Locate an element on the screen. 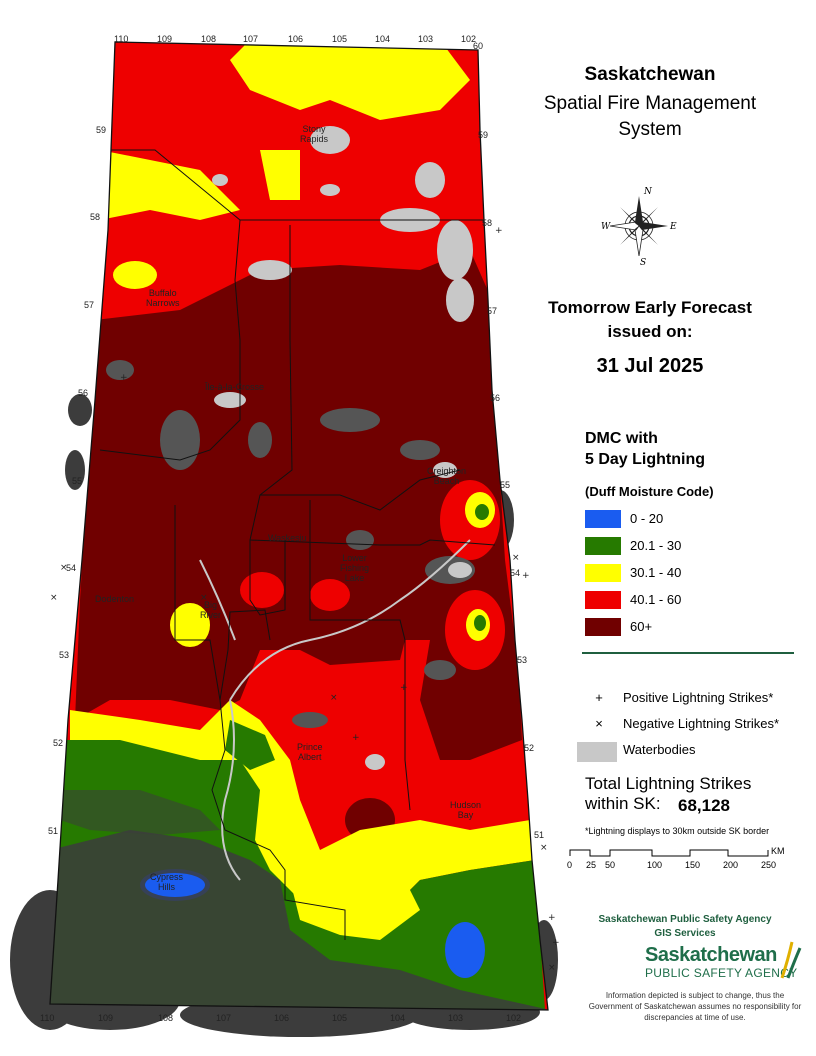 This screenshot has height=1056, width=816. place-label: Creighton Beach is located at coordinates (447, 476).